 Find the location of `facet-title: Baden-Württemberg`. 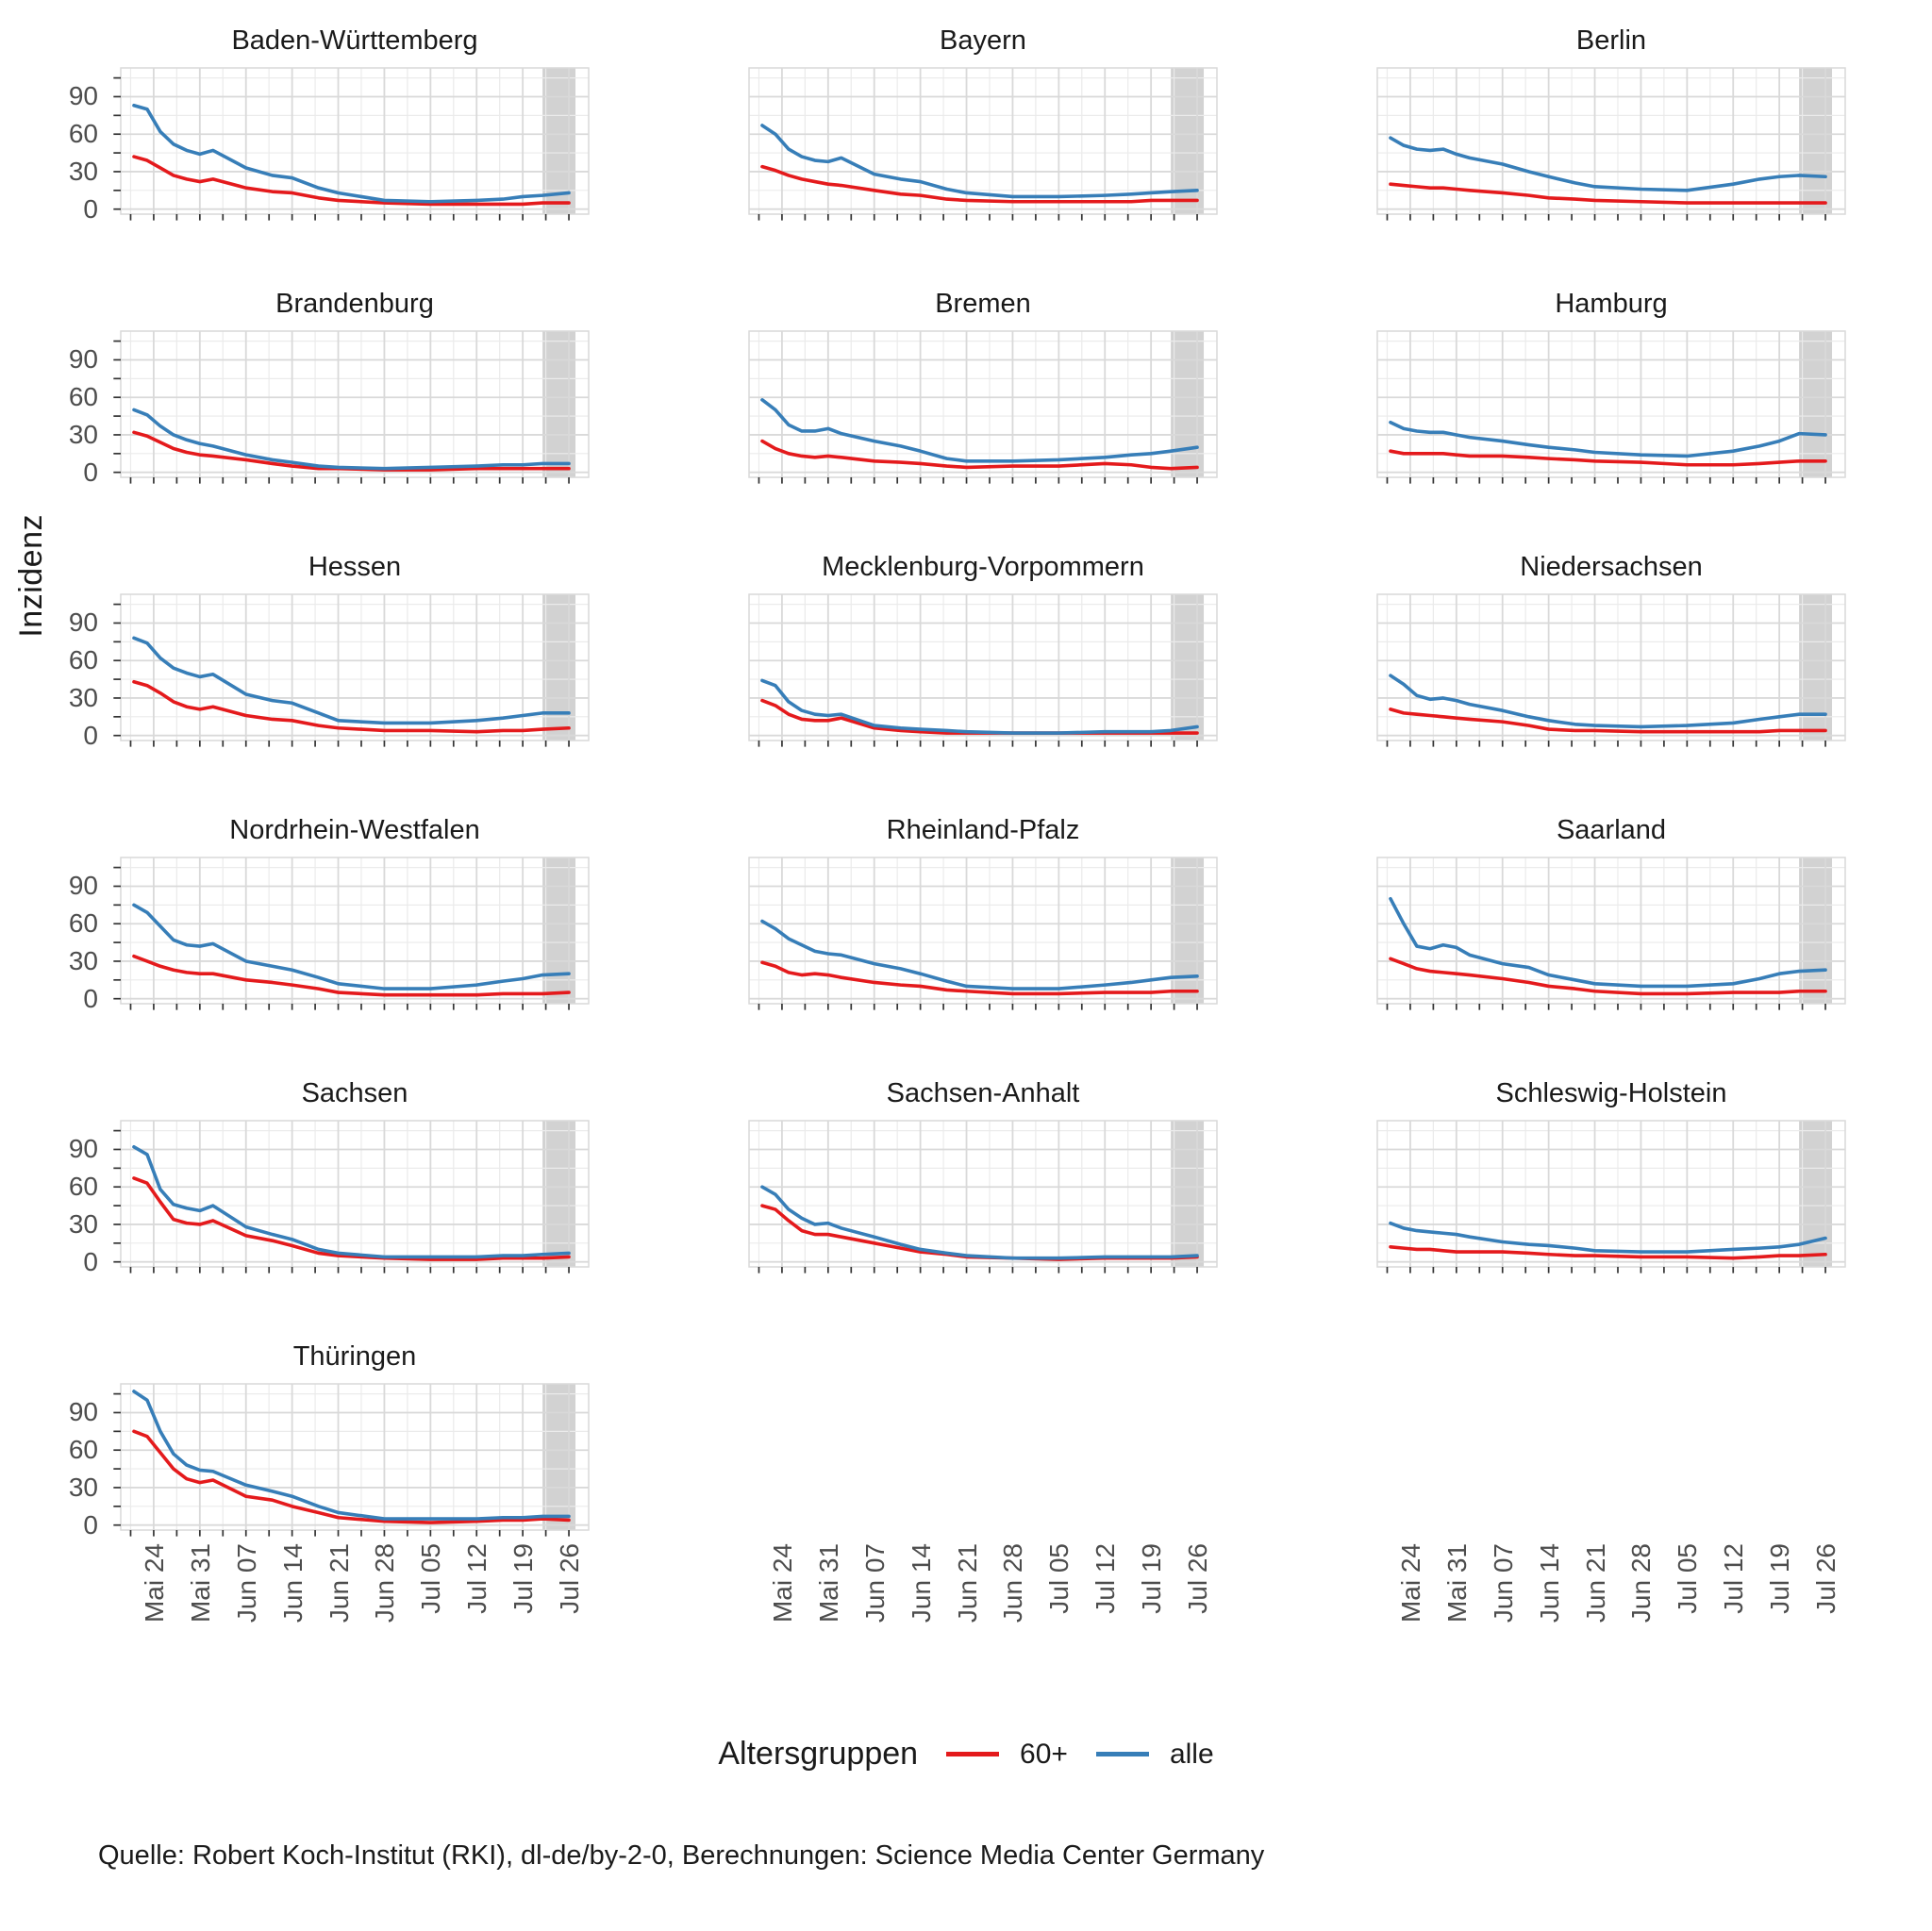

facet-title: Baden-Württemberg is located at coordinates (355, 40).